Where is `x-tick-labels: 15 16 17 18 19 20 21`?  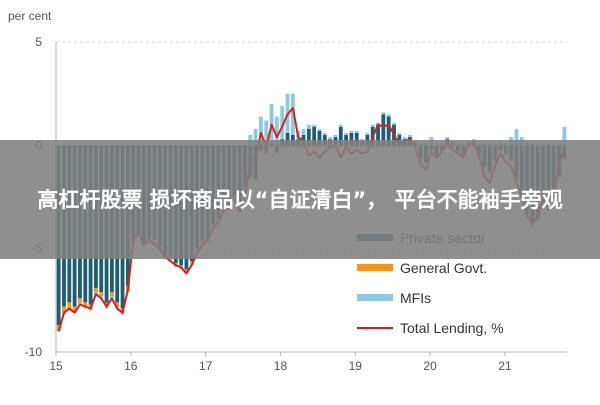
x-tick-labels: 15 16 17 18 19 20 21 is located at coordinates (280, 366).